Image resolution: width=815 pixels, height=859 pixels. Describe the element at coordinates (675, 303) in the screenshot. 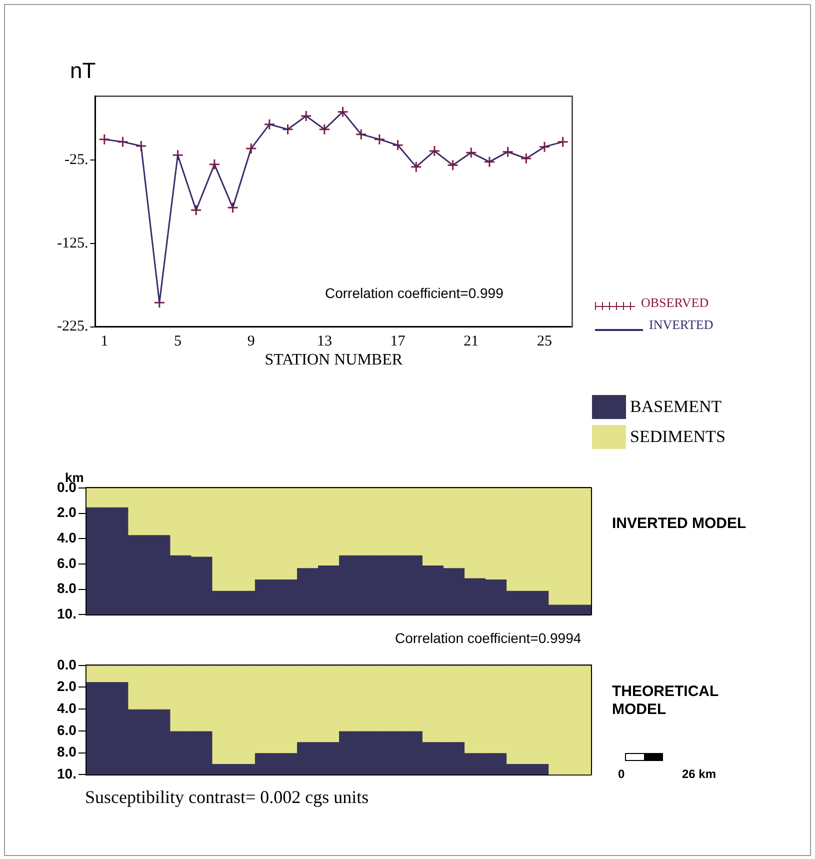

I see `legend-label: OBSERVED` at that location.